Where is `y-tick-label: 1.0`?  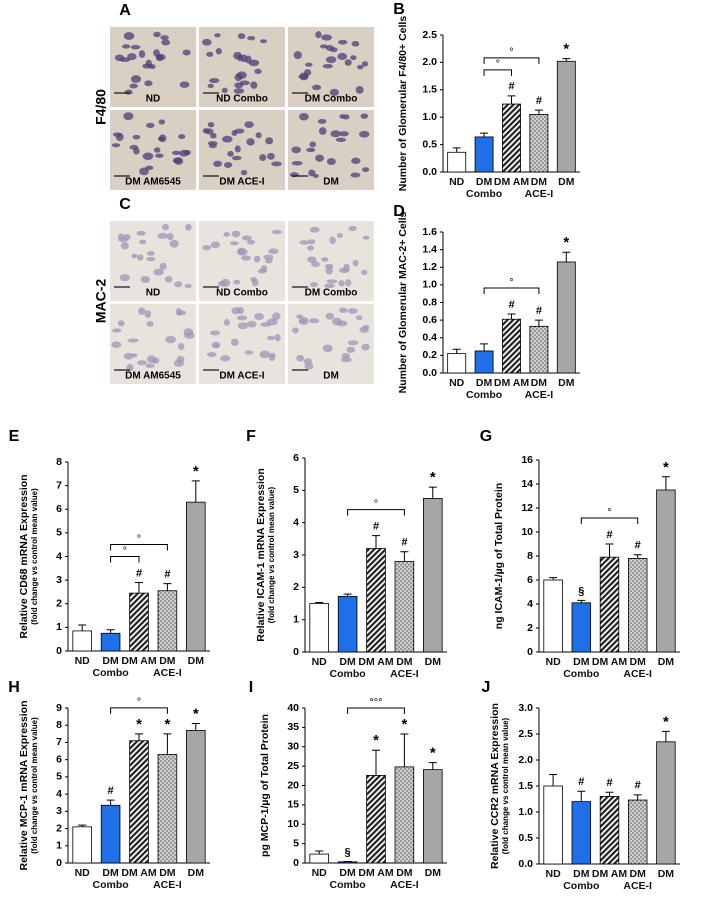 y-tick-label: 1.0 is located at coordinates (429, 285).